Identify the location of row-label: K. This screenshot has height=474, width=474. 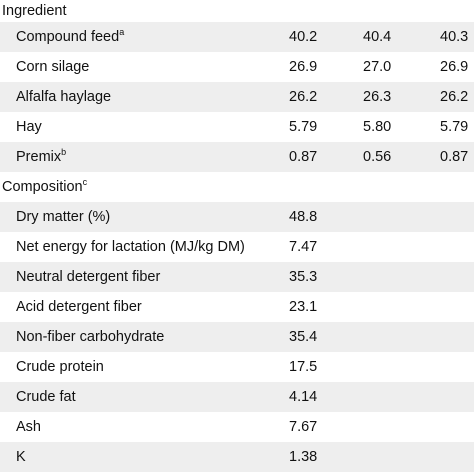
(21, 457).